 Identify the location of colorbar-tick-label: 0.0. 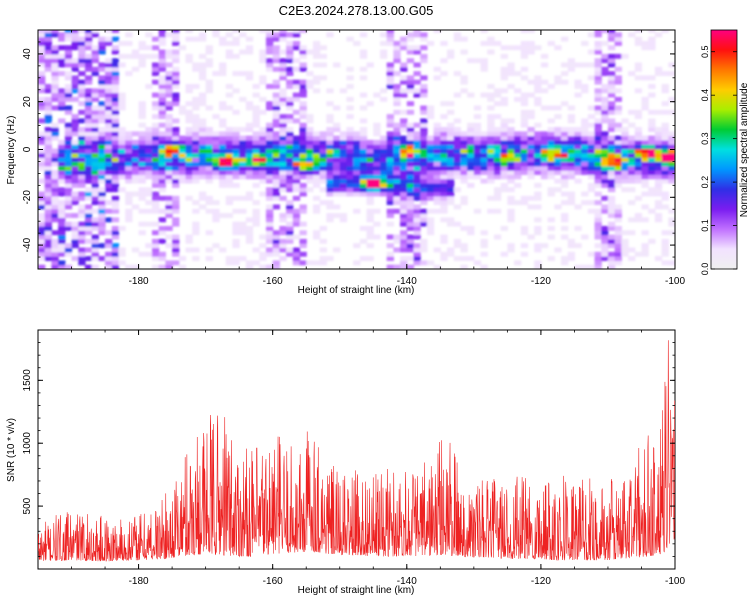
(705, 269).